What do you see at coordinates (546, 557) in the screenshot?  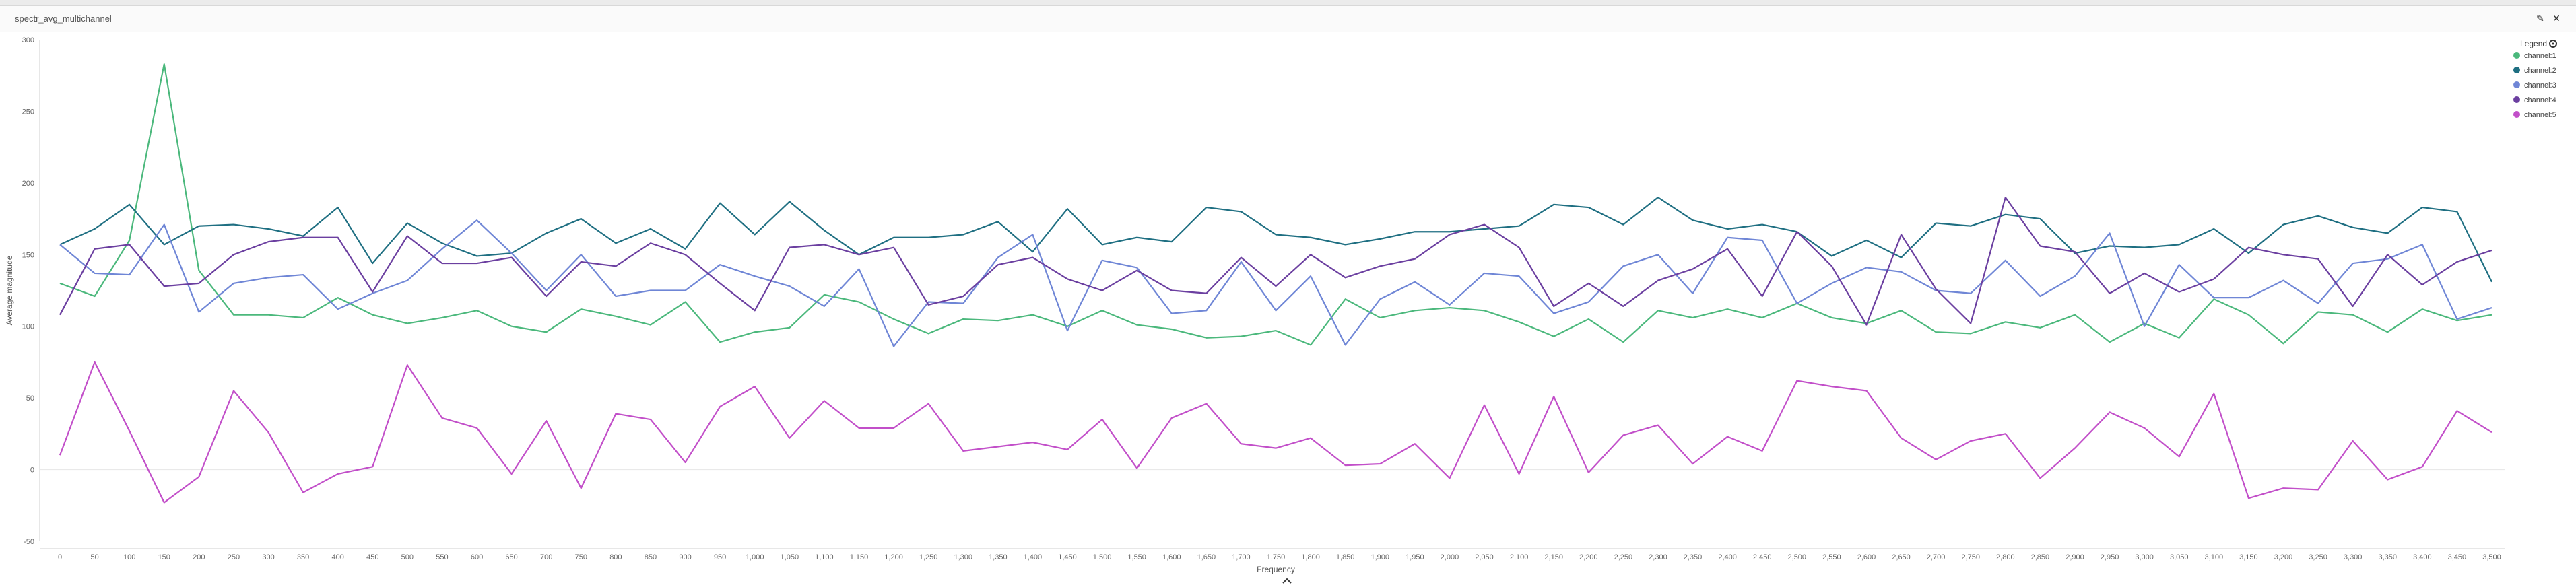 I see `x-tick-label: 700` at bounding box center [546, 557].